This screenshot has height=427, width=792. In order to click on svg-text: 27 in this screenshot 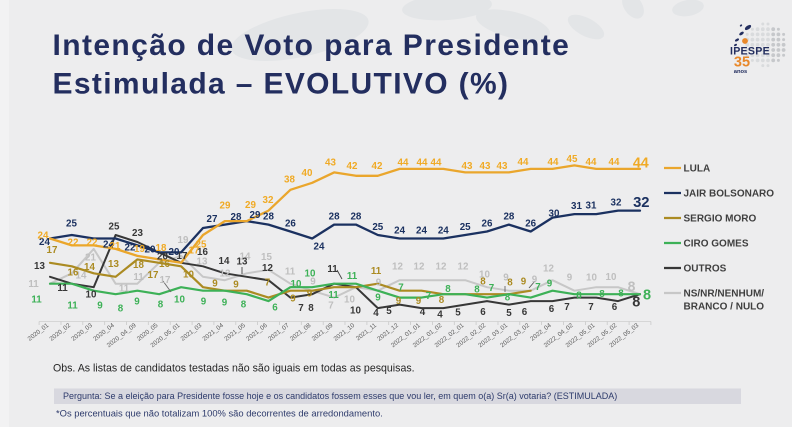, I will do `click(212, 219)`.